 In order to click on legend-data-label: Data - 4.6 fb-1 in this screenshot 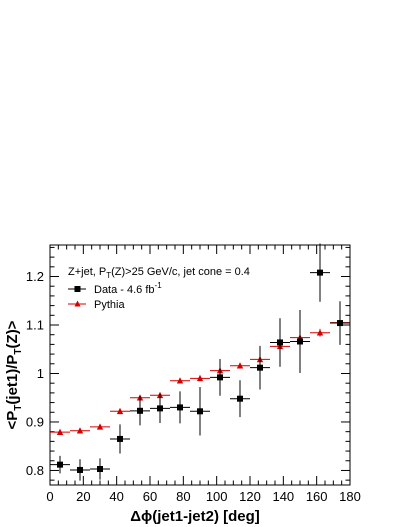, I will do `click(128, 288)`.